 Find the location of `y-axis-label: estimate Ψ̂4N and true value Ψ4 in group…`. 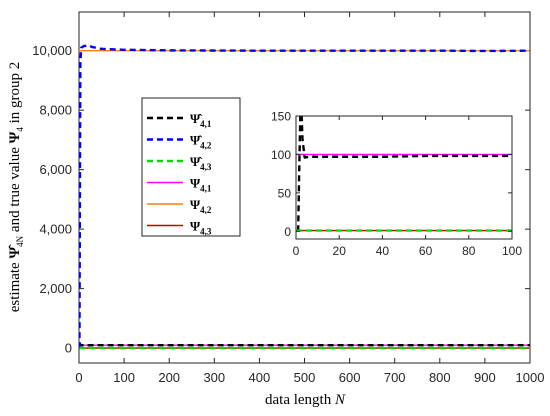

y-axis-label: estimate Ψ̂4N and true value Ψ4 in group… is located at coordinates (16, 187).